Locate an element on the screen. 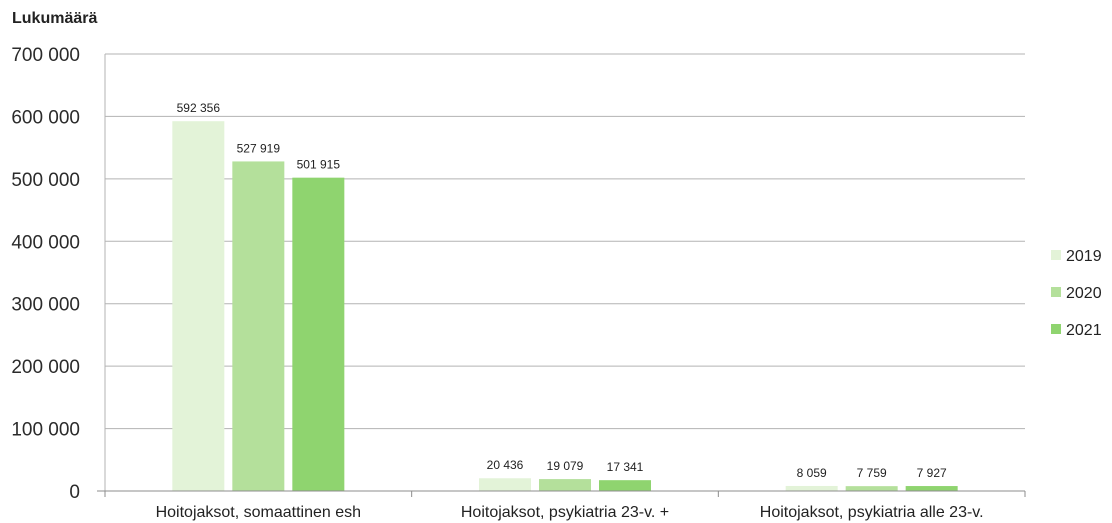 The width and height of the screenshot is (1112, 523). legend-label: 2019 is located at coordinates (1084, 256).